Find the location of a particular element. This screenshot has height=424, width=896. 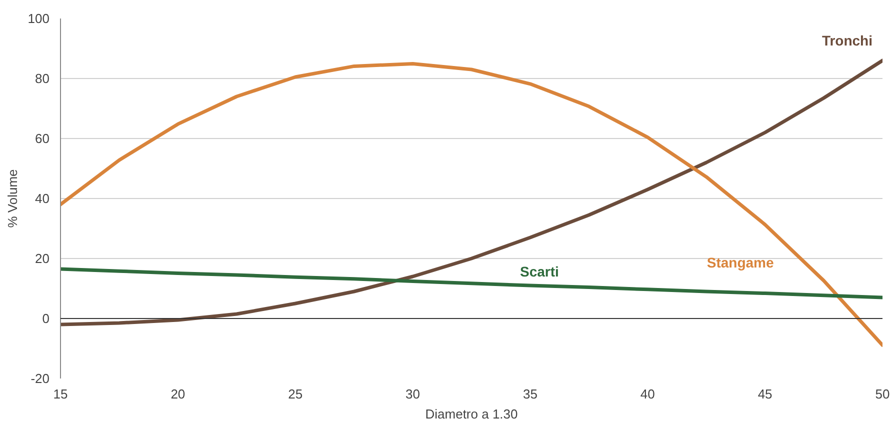

x-tick-label: 45 is located at coordinates (765, 394).